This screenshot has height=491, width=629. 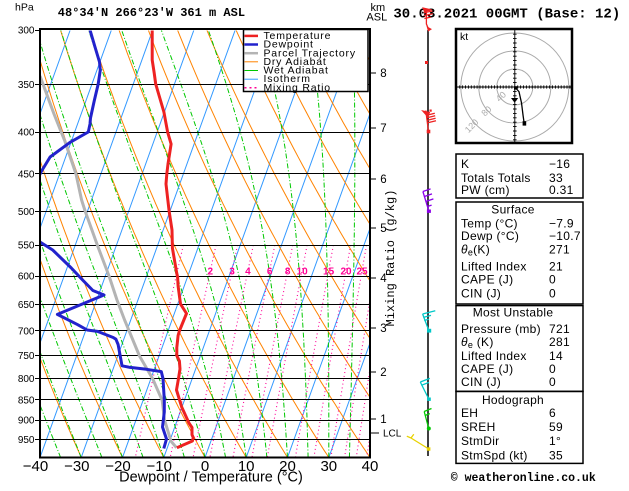 What do you see at coordinates (287, 79) in the screenshot?
I see `svg-text: Isotherm` at bounding box center [287, 79].